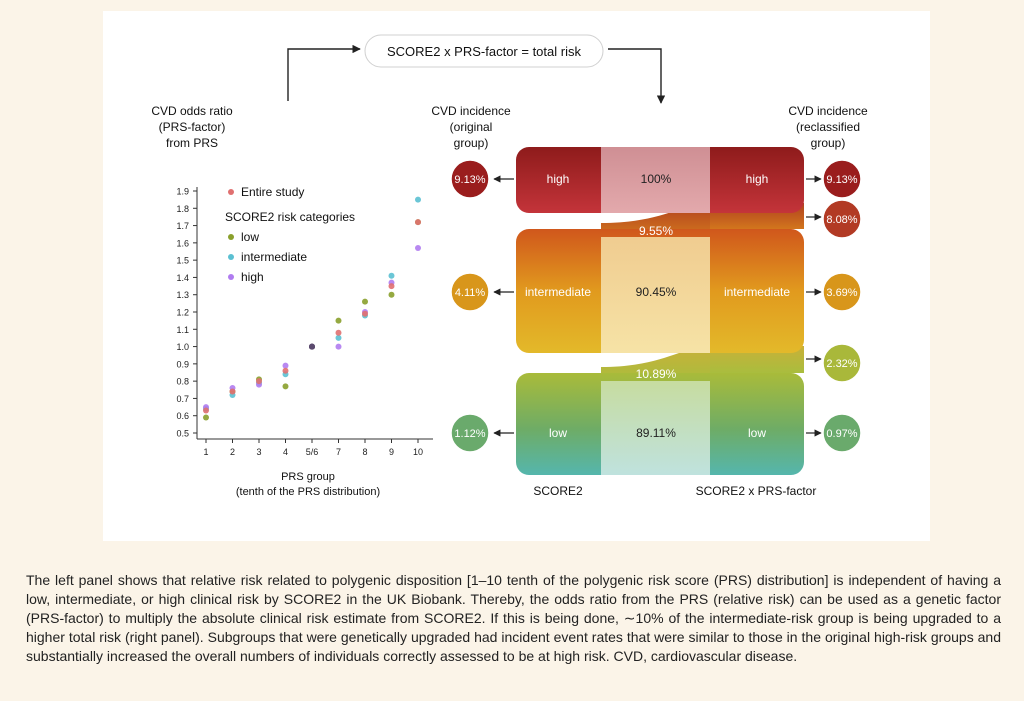 This screenshot has height=701, width=1024. What do you see at coordinates (258, 452) in the screenshot?
I see `x-tick-label: 3` at bounding box center [258, 452].